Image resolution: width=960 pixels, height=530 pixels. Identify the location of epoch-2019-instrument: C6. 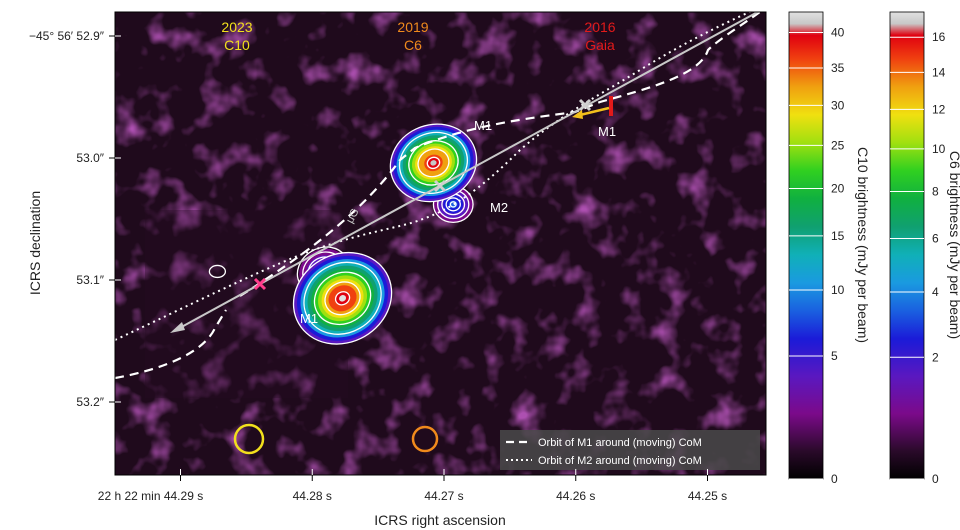
(413, 45).